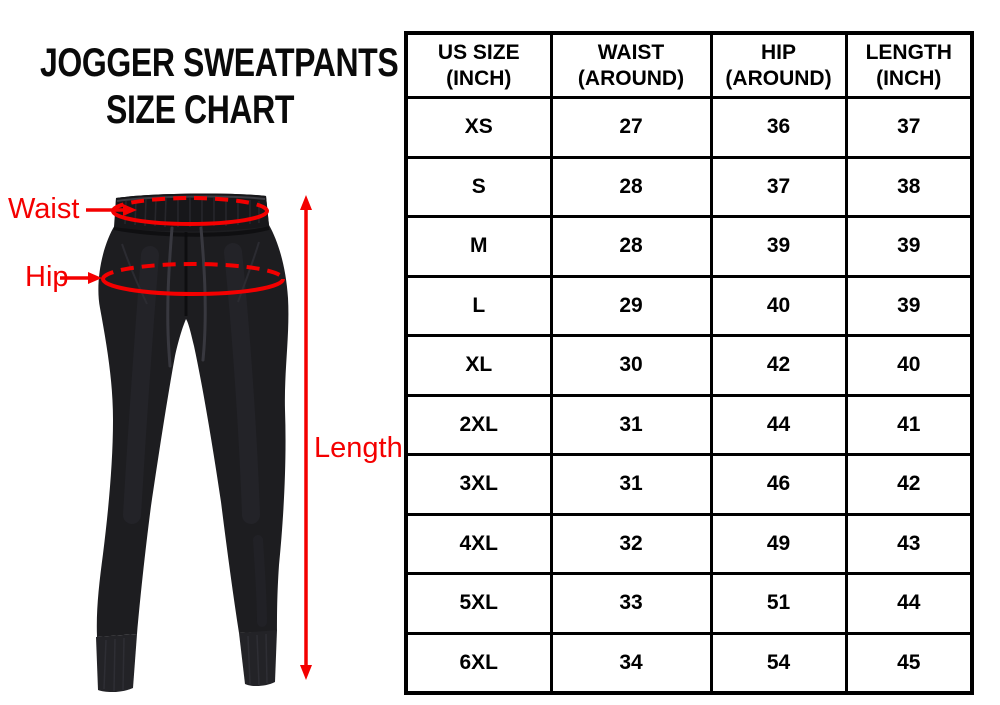 The width and height of the screenshot is (1000, 705). Describe the element at coordinates (242, 383) in the screenshot. I see `thigh-highlight-right` at that location.